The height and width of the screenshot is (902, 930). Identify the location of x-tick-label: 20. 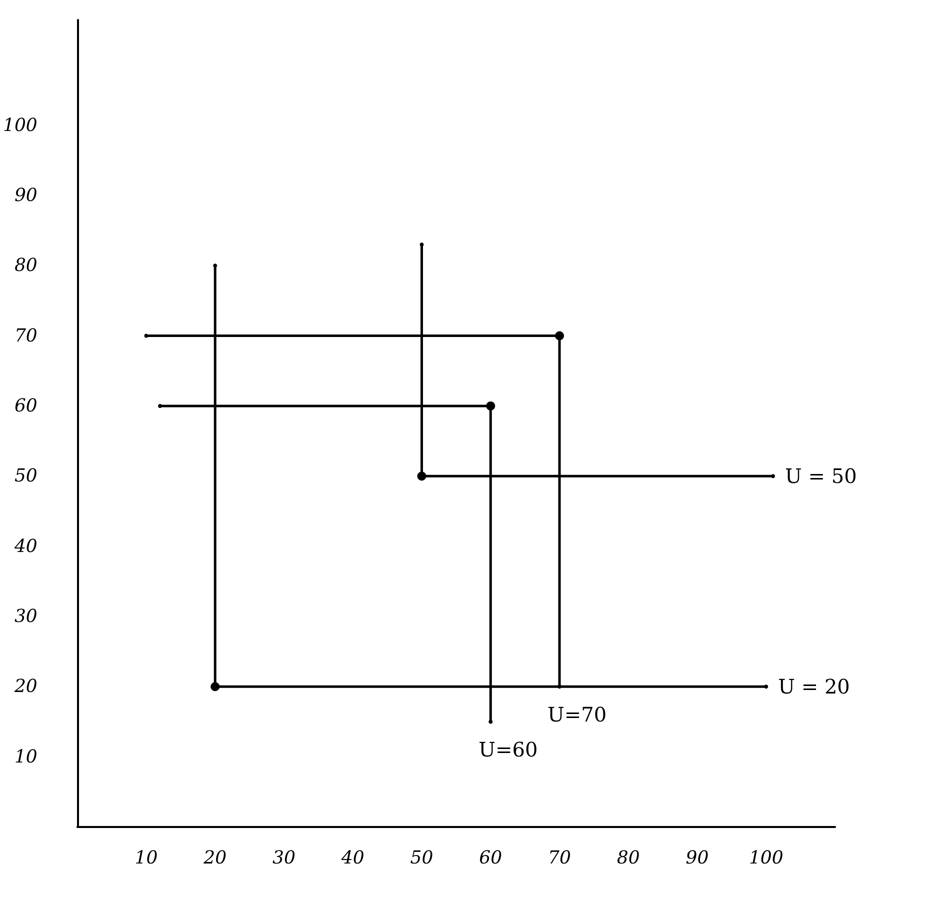
(214, 858).